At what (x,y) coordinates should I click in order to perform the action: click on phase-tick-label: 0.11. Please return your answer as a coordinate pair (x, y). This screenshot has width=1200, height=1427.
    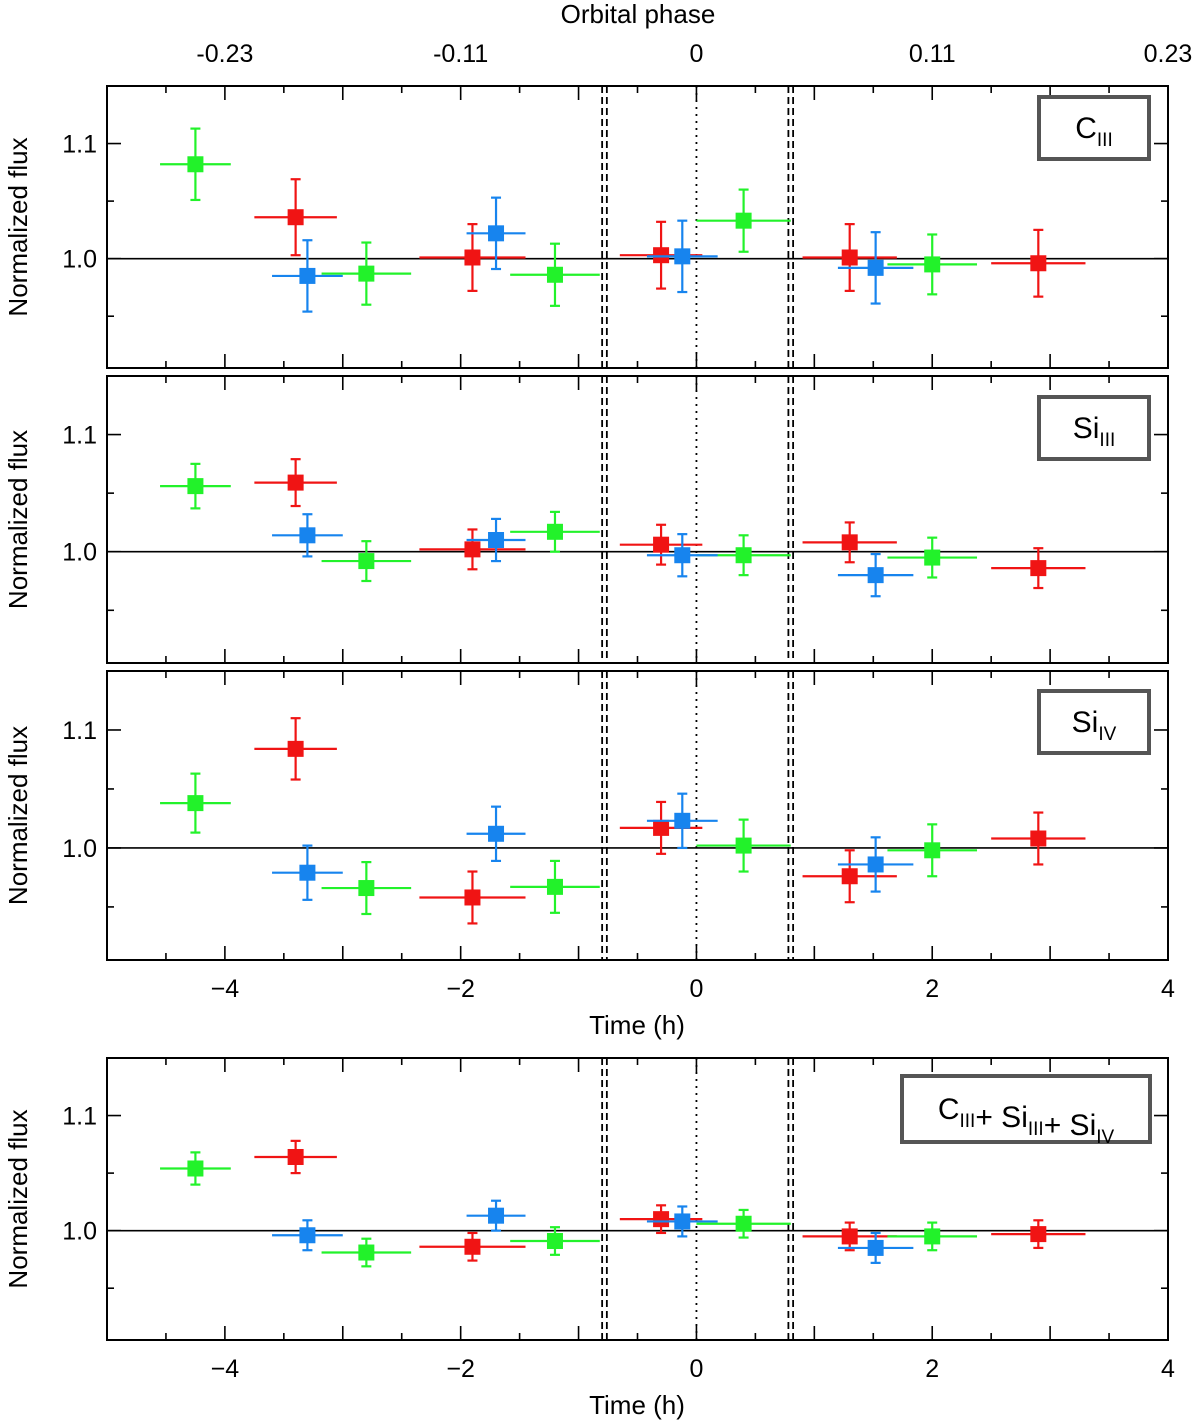
    Looking at the image, I should click on (932, 54).